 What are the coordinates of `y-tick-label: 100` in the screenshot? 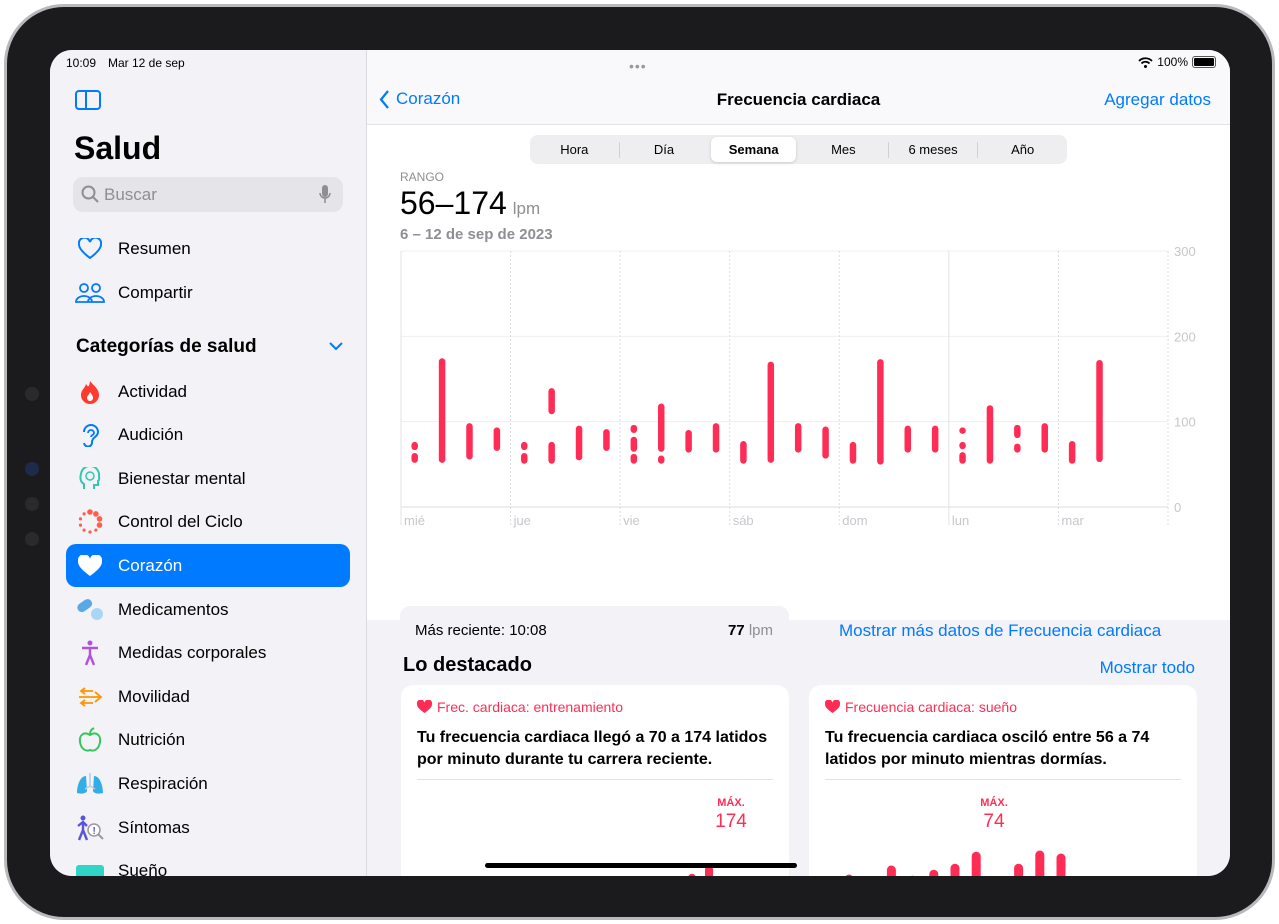 It's located at (1185, 422).